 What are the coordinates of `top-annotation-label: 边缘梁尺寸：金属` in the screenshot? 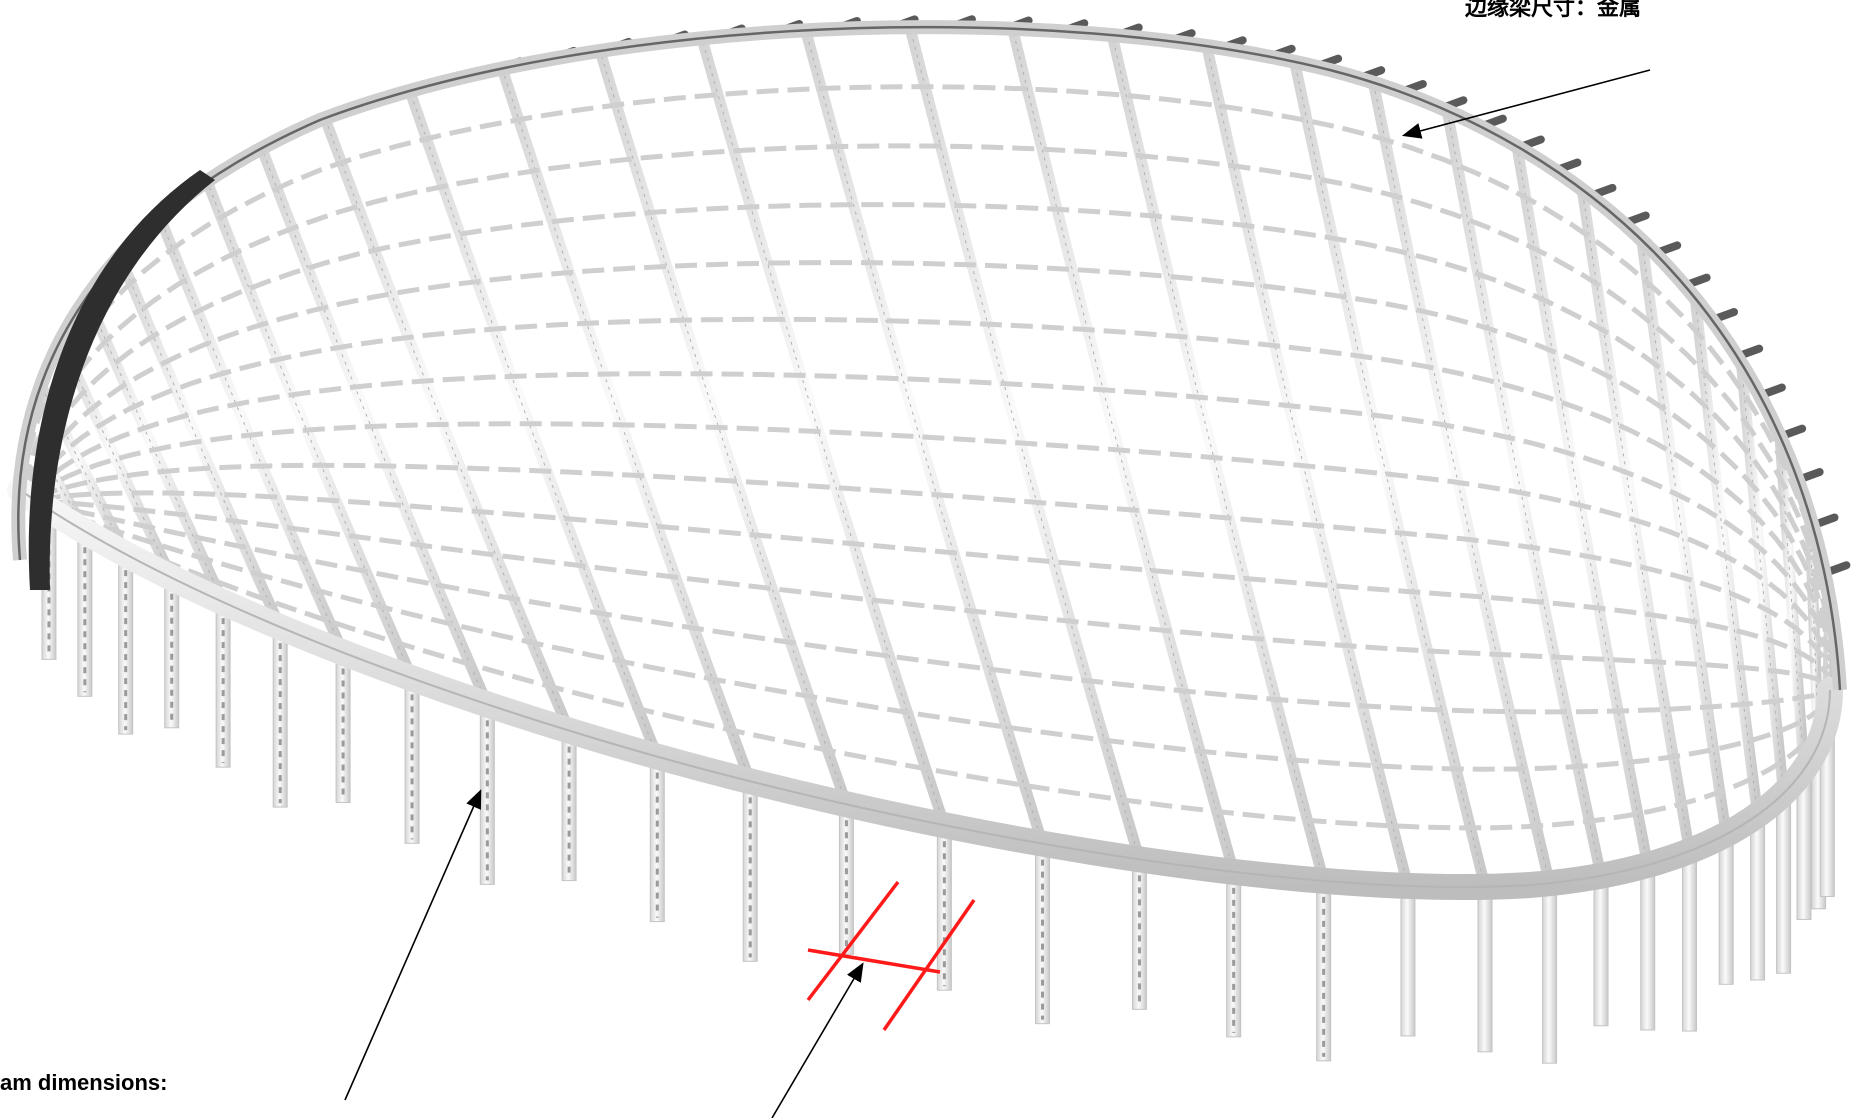 It's located at (1553, 10).